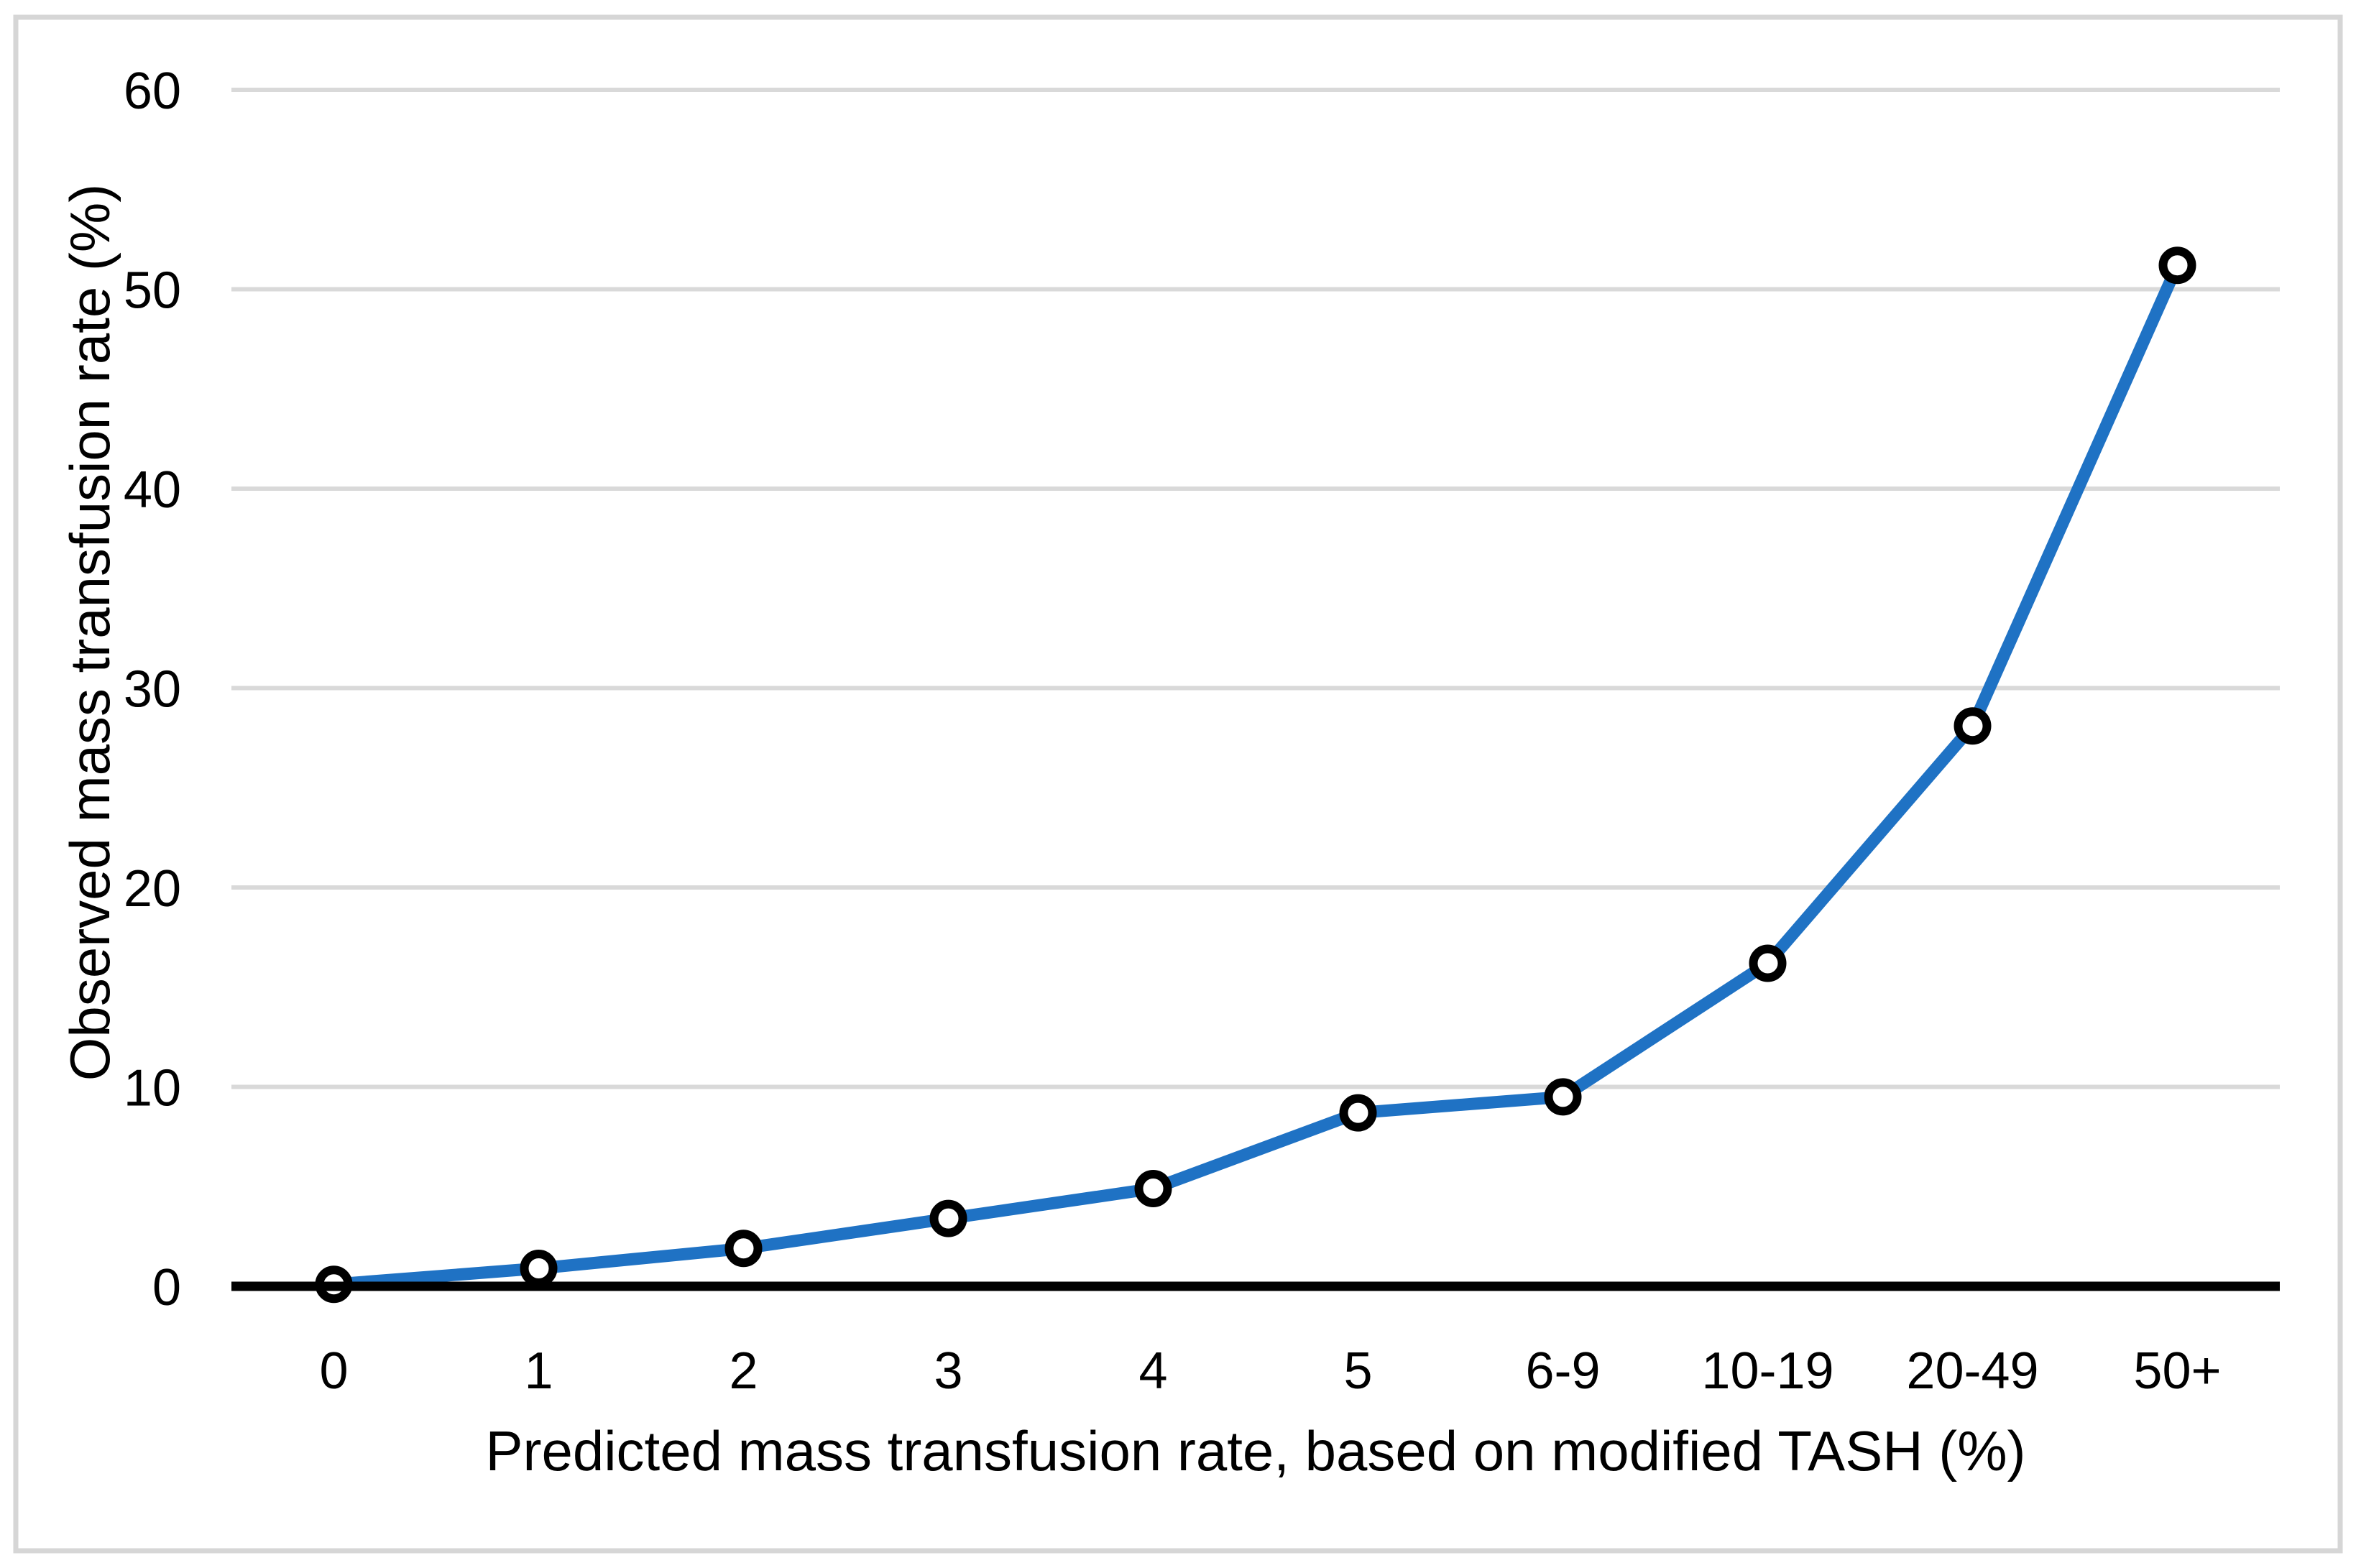 The image size is (2356, 1568). I want to click on x-tick-label-3: 3, so click(948, 1371).